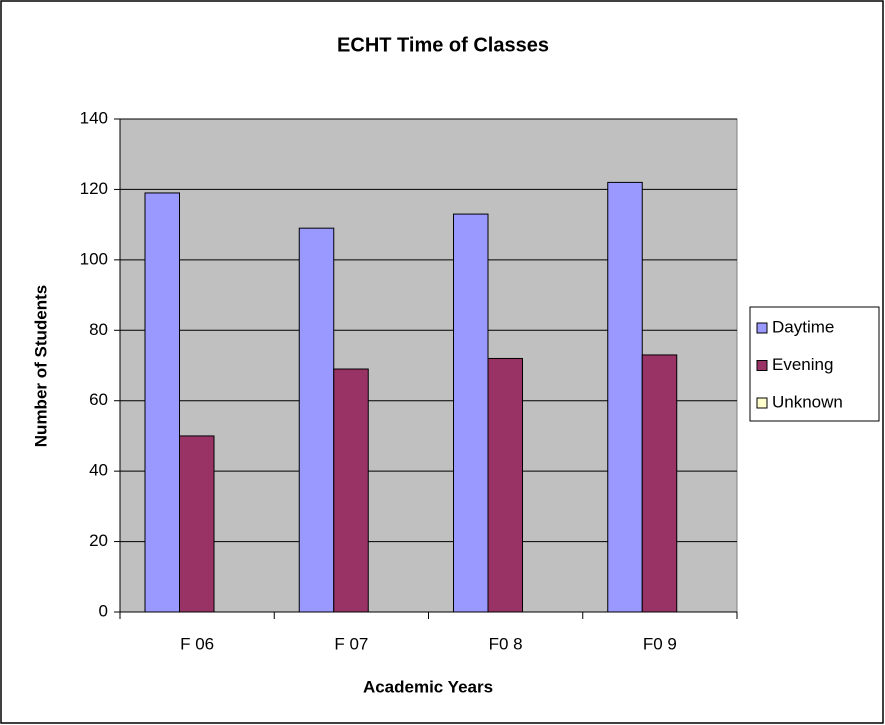 The image size is (885, 725). I want to click on y-tick-label: 80, so click(98, 329).